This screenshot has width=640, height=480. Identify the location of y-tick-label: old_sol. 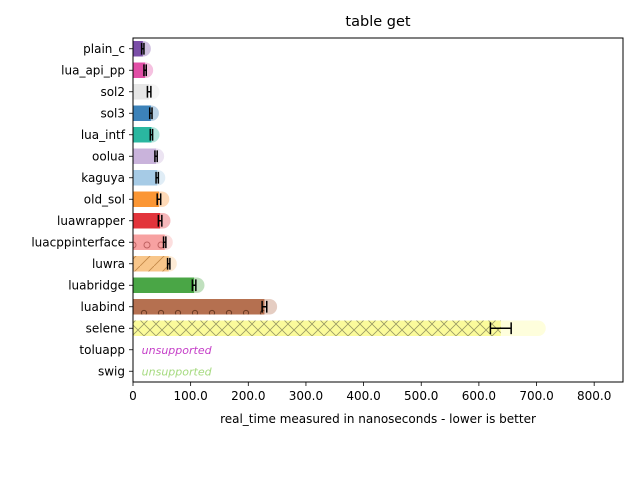
(104, 199).